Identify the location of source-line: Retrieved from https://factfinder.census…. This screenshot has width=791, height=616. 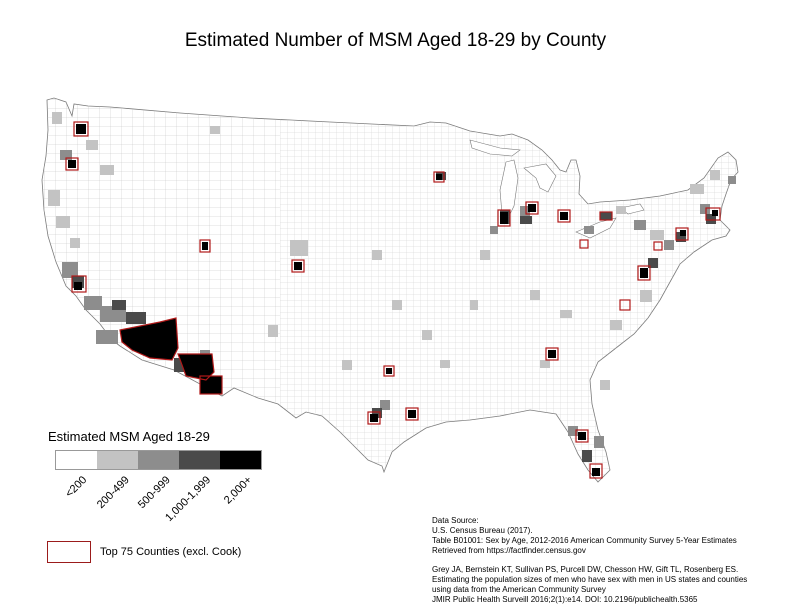
(509, 550).